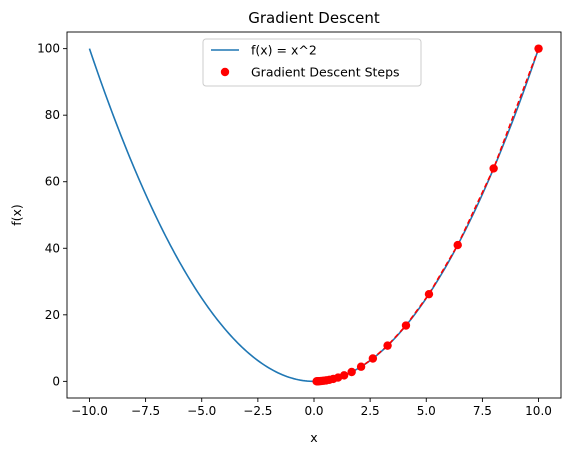 The image size is (571, 455). What do you see at coordinates (538, 411) in the screenshot?
I see `x-tick-label: 10.0` at bounding box center [538, 411].